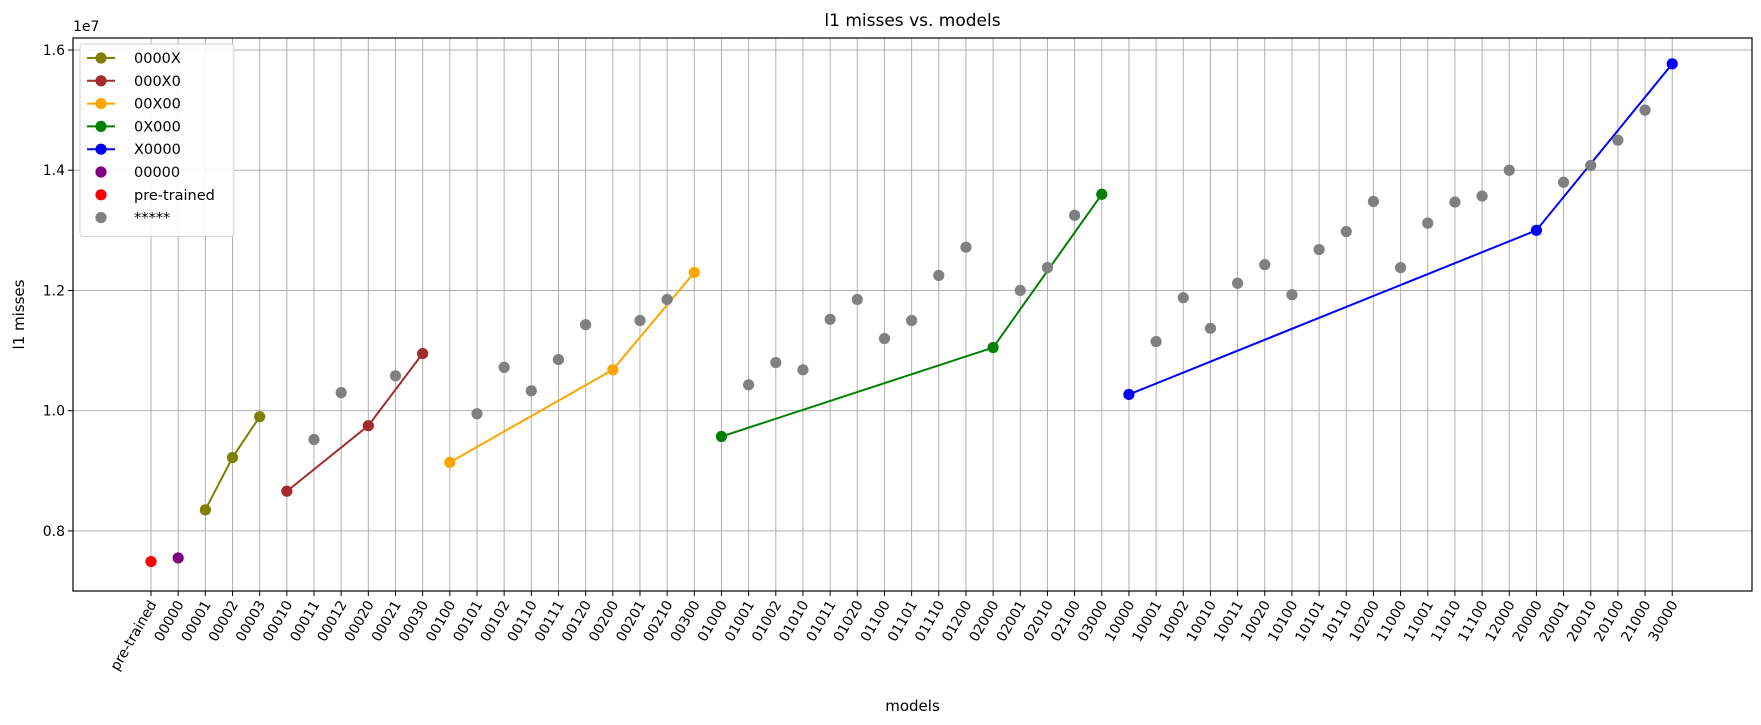 This screenshot has height=725, width=1761. Describe the element at coordinates (157, 59) in the screenshot. I see `legend-label: 0000X` at that location.